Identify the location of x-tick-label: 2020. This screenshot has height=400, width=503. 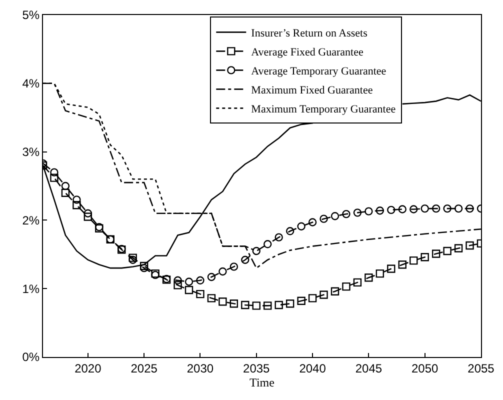
(88, 368).